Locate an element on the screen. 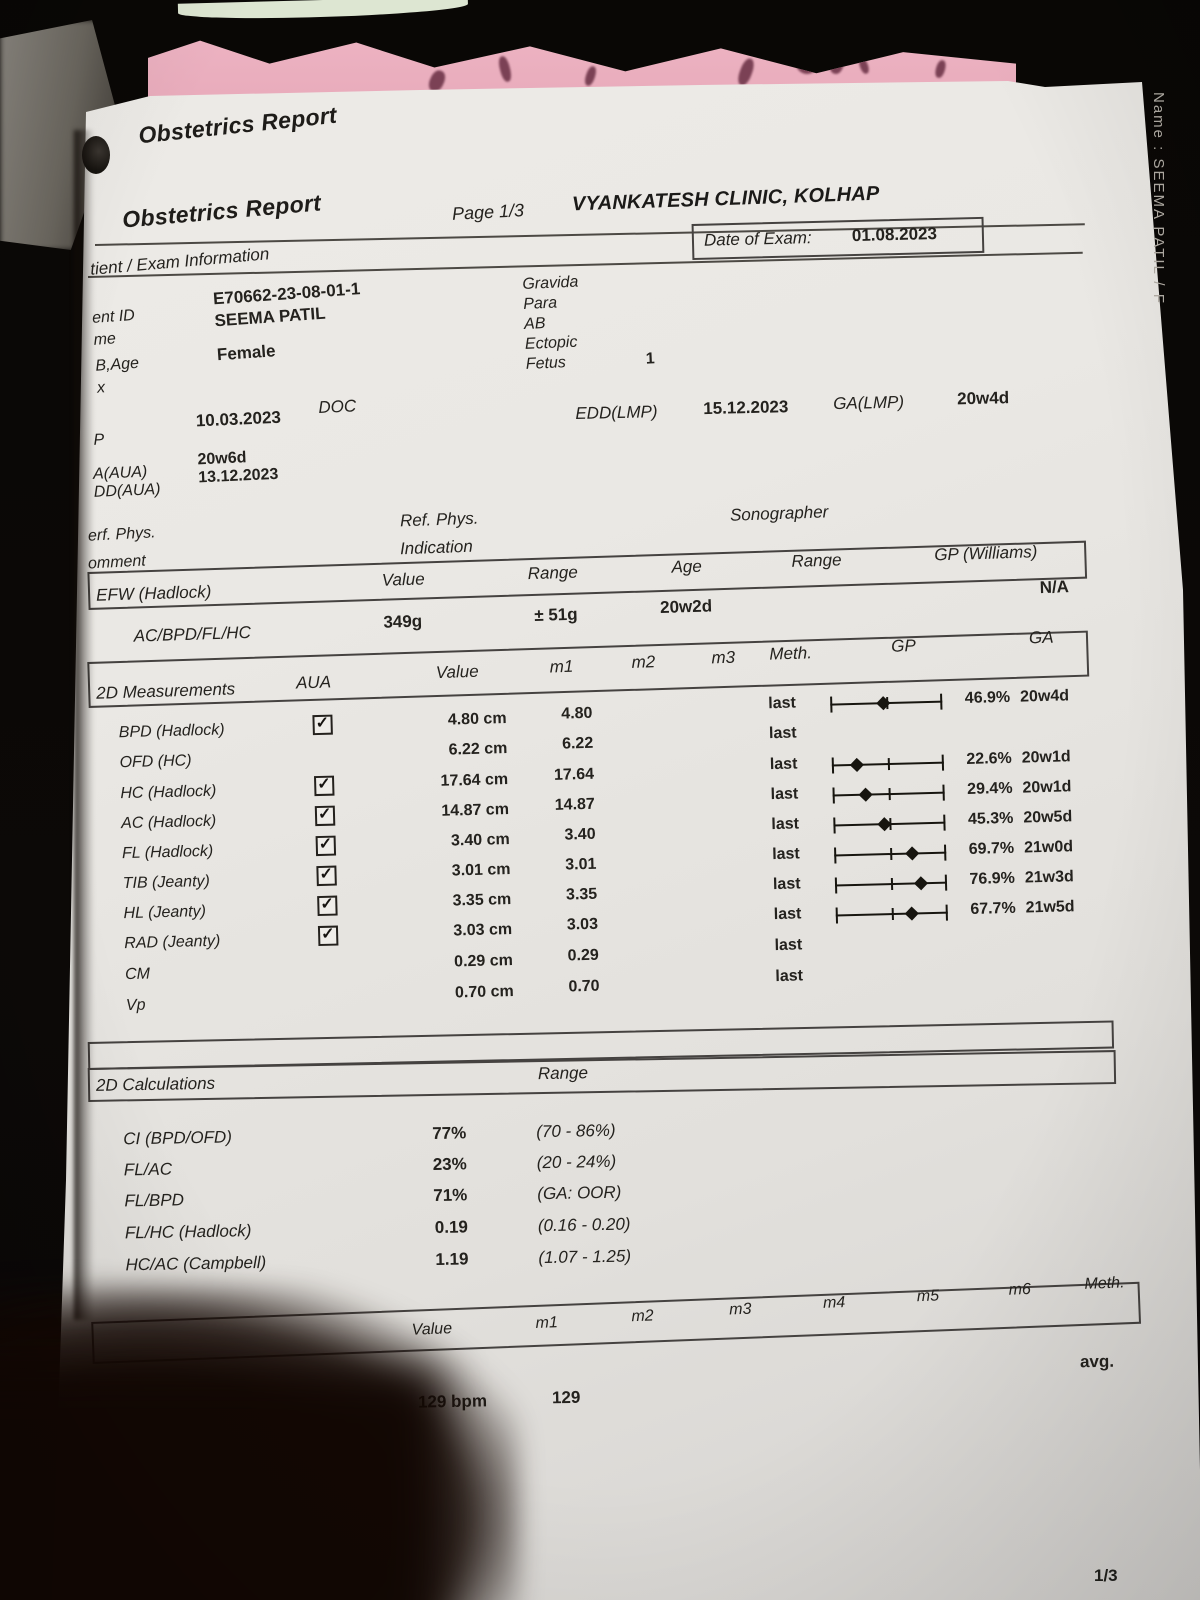 The image size is (1200, 1600). measure-gp: 76.9% is located at coordinates (992, 878).